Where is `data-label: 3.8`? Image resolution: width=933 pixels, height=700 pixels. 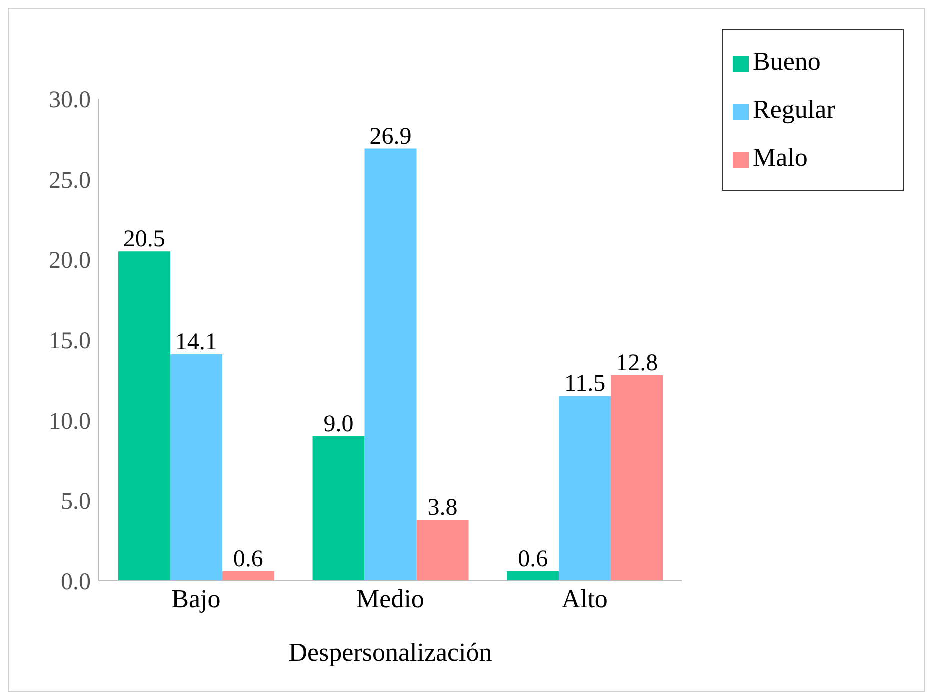 data-label: 3.8 is located at coordinates (443, 507).